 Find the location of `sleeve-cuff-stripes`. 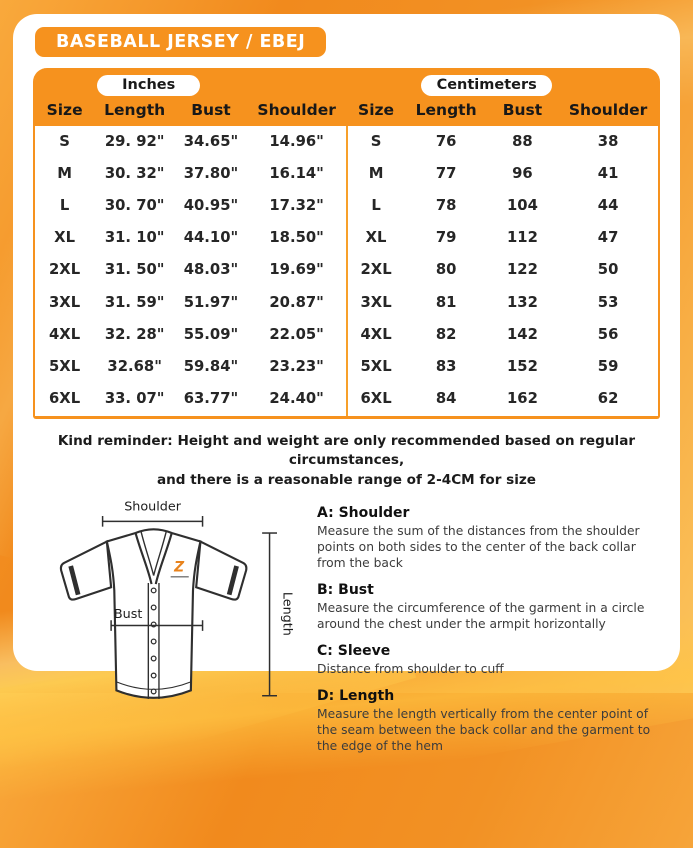

sleeve-cuff-stripes is located at coordinates (153, 580).